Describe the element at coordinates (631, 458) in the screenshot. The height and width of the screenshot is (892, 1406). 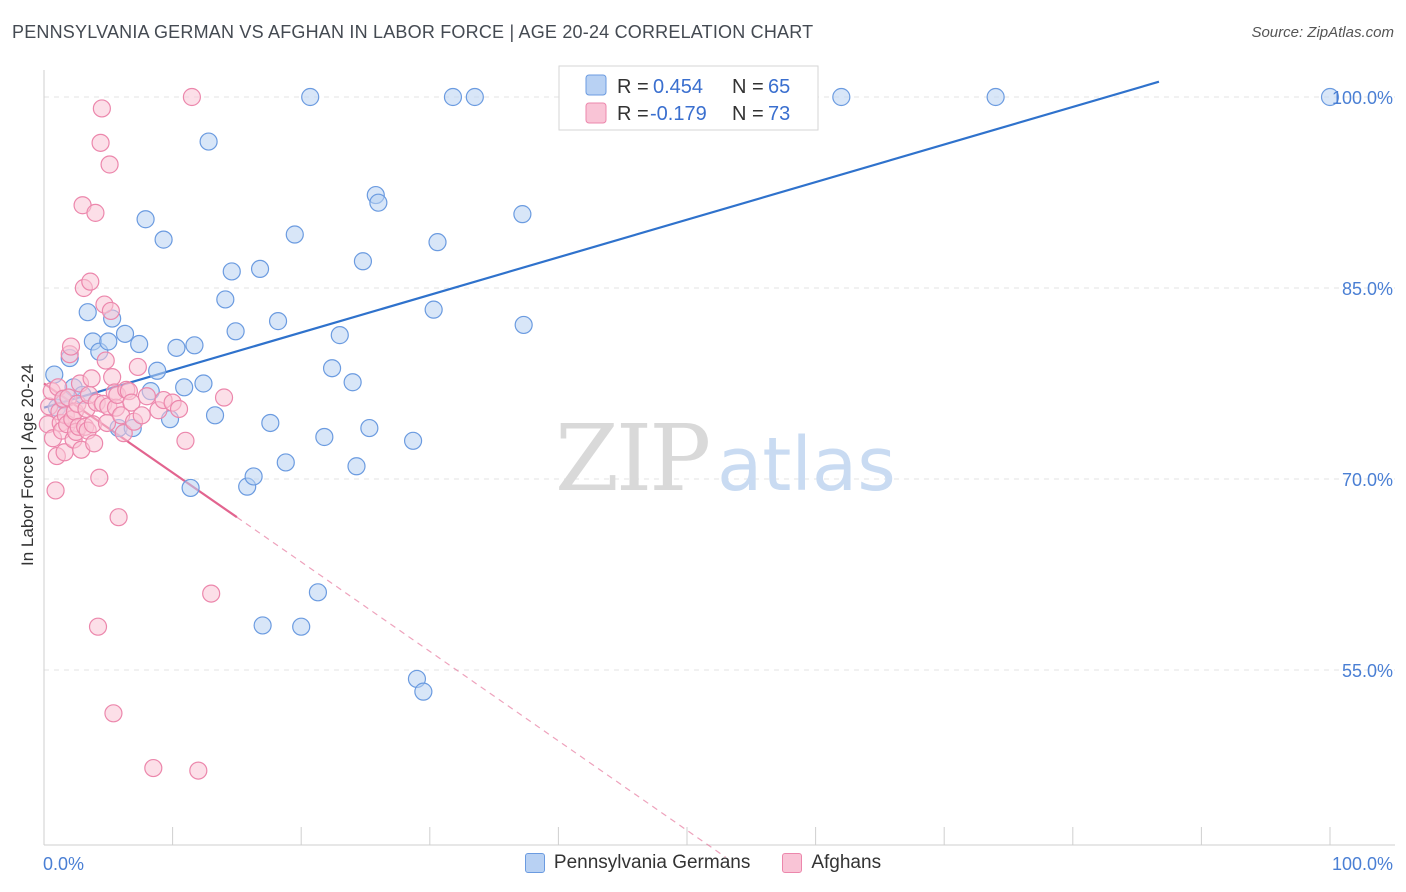
I see `svg-text: ZIP` at that location.